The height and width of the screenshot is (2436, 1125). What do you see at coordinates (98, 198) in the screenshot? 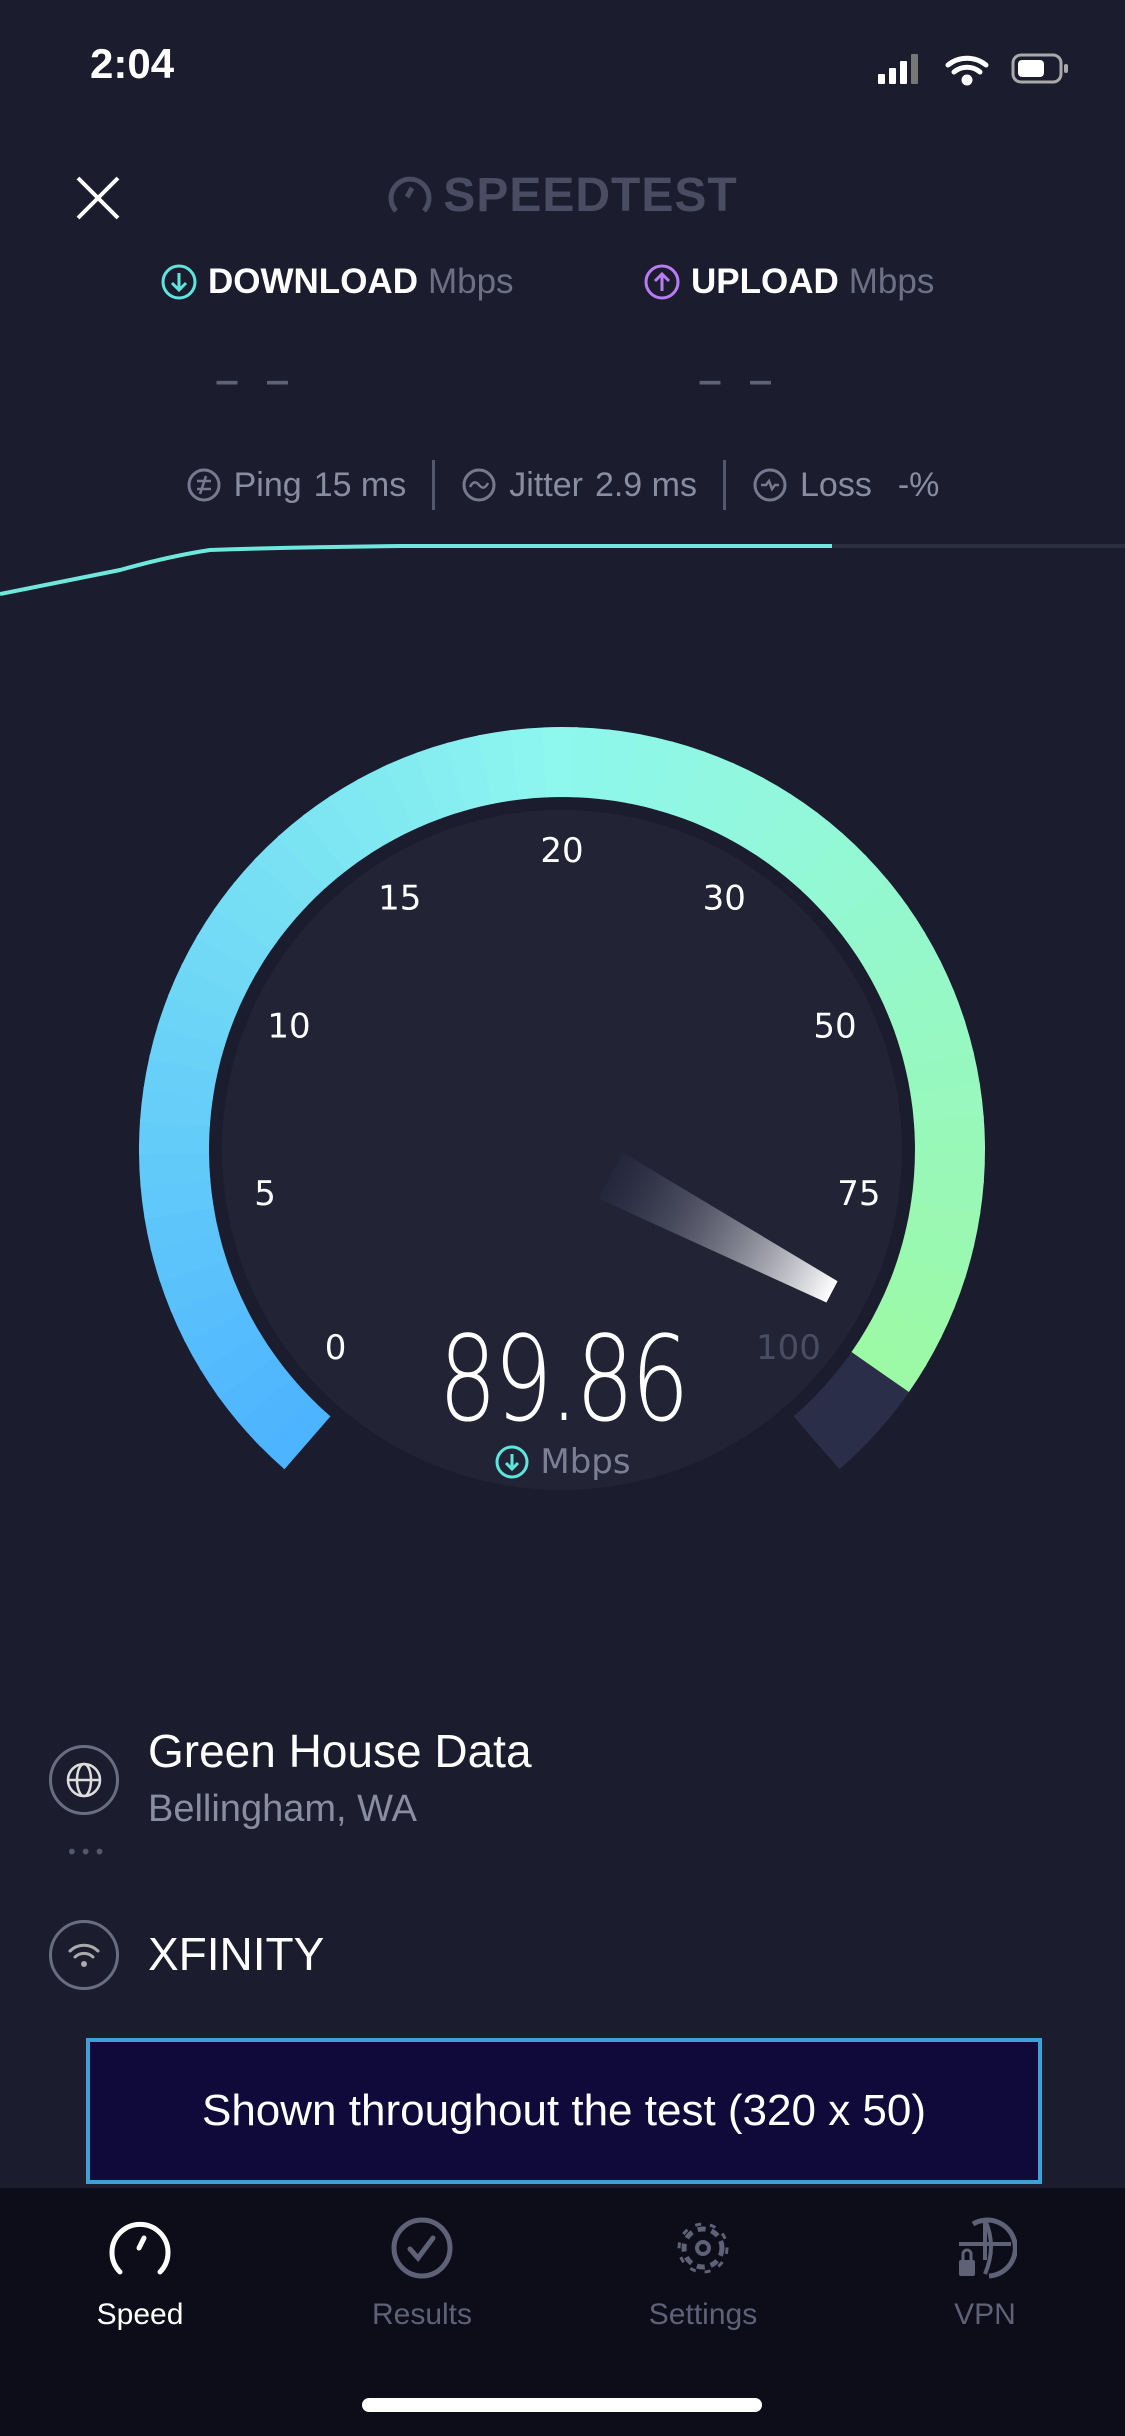
I see `close-icon` at bounding box center [98, 198].